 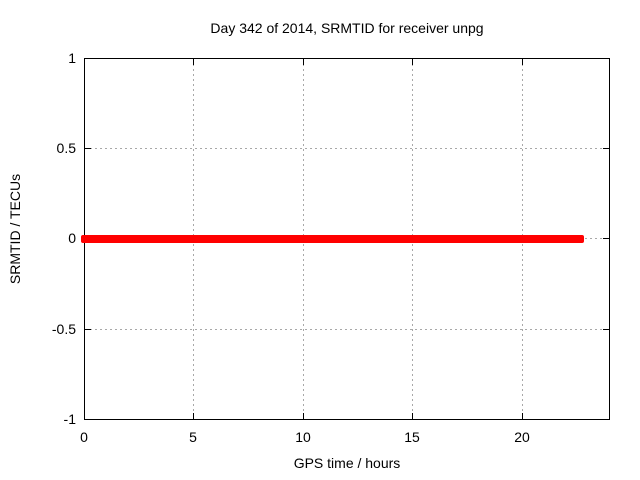 I want to click on ytick-label-0.5: 0.5, so click(x=66, y=148).